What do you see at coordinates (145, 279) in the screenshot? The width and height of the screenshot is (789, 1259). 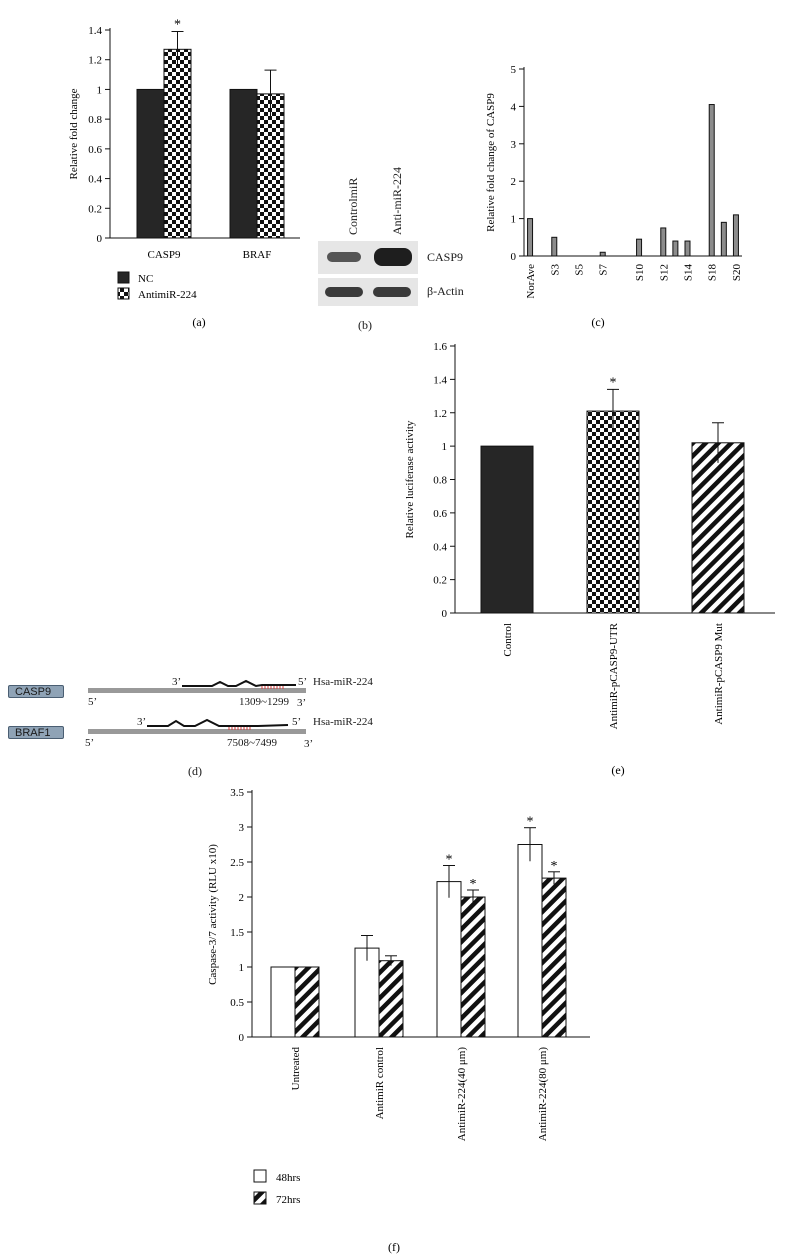 I see `legend-label: NC` at bounding box center [145, 279].